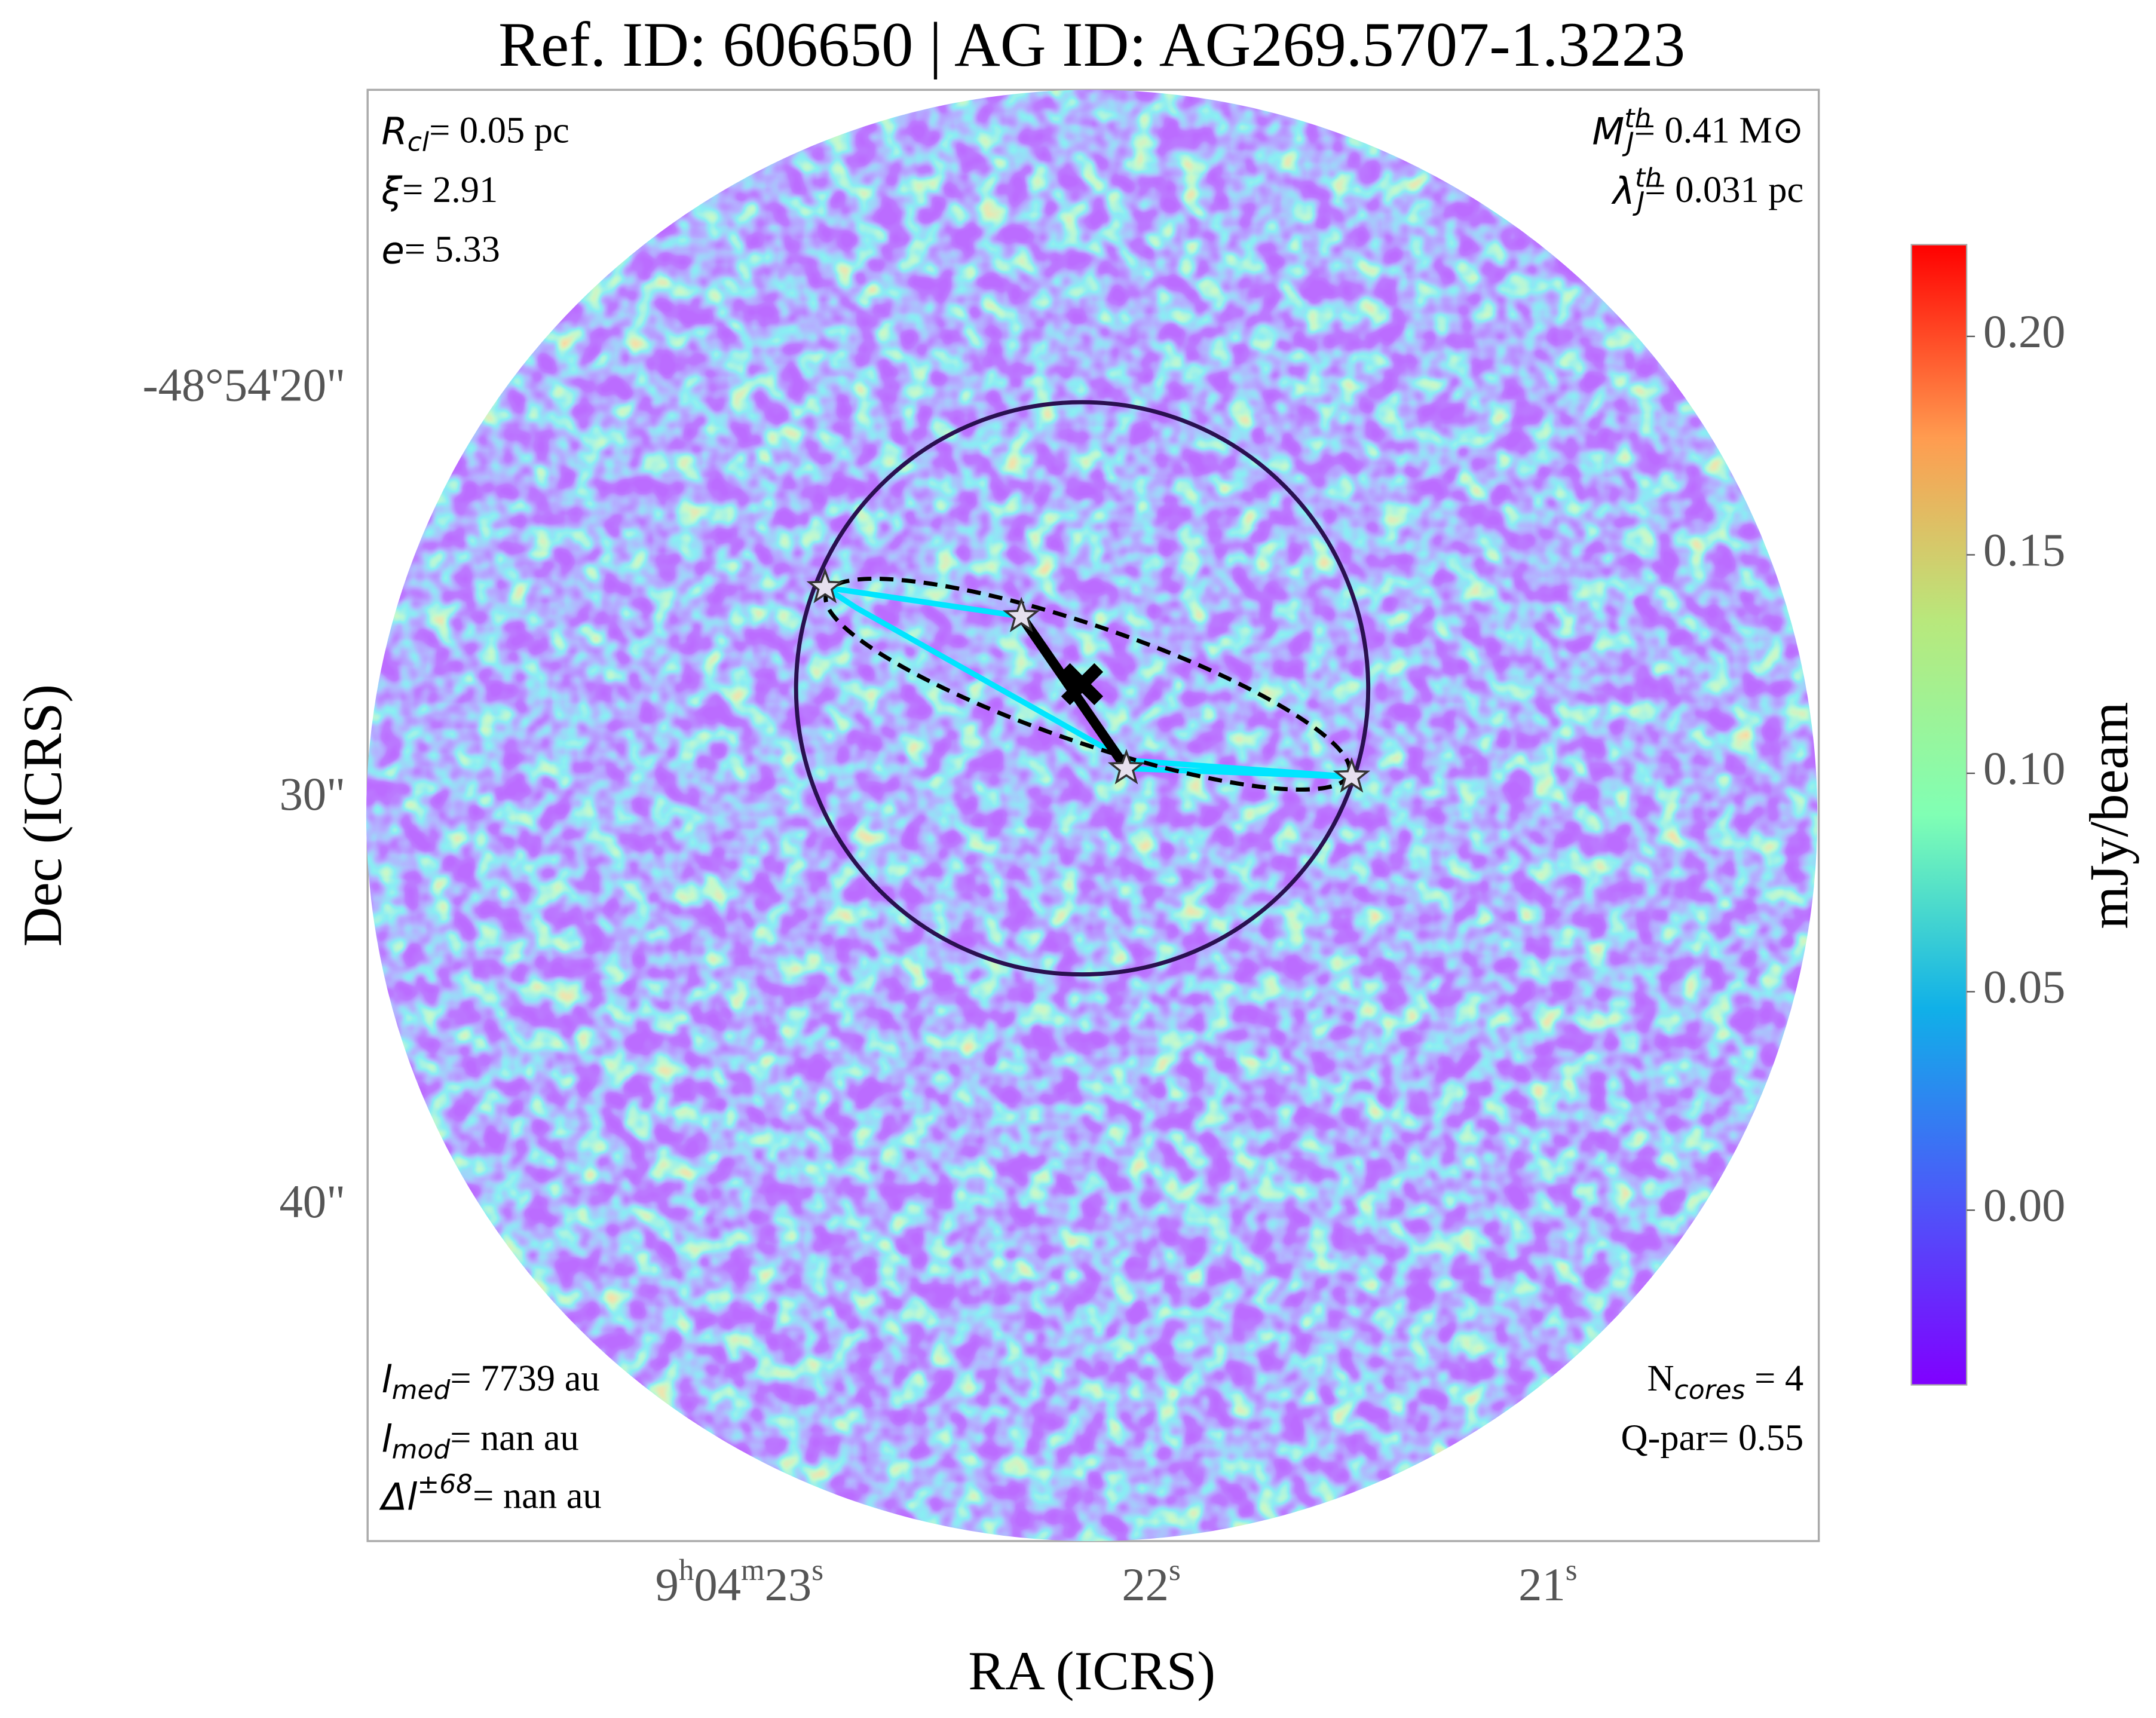 Image resolution: width=2156 pixels, height=1718 pixels. Describe the element at coordinates (475, 133) in the screenshot. I see `annotation: Rcl= 0.05 pc` at that location.